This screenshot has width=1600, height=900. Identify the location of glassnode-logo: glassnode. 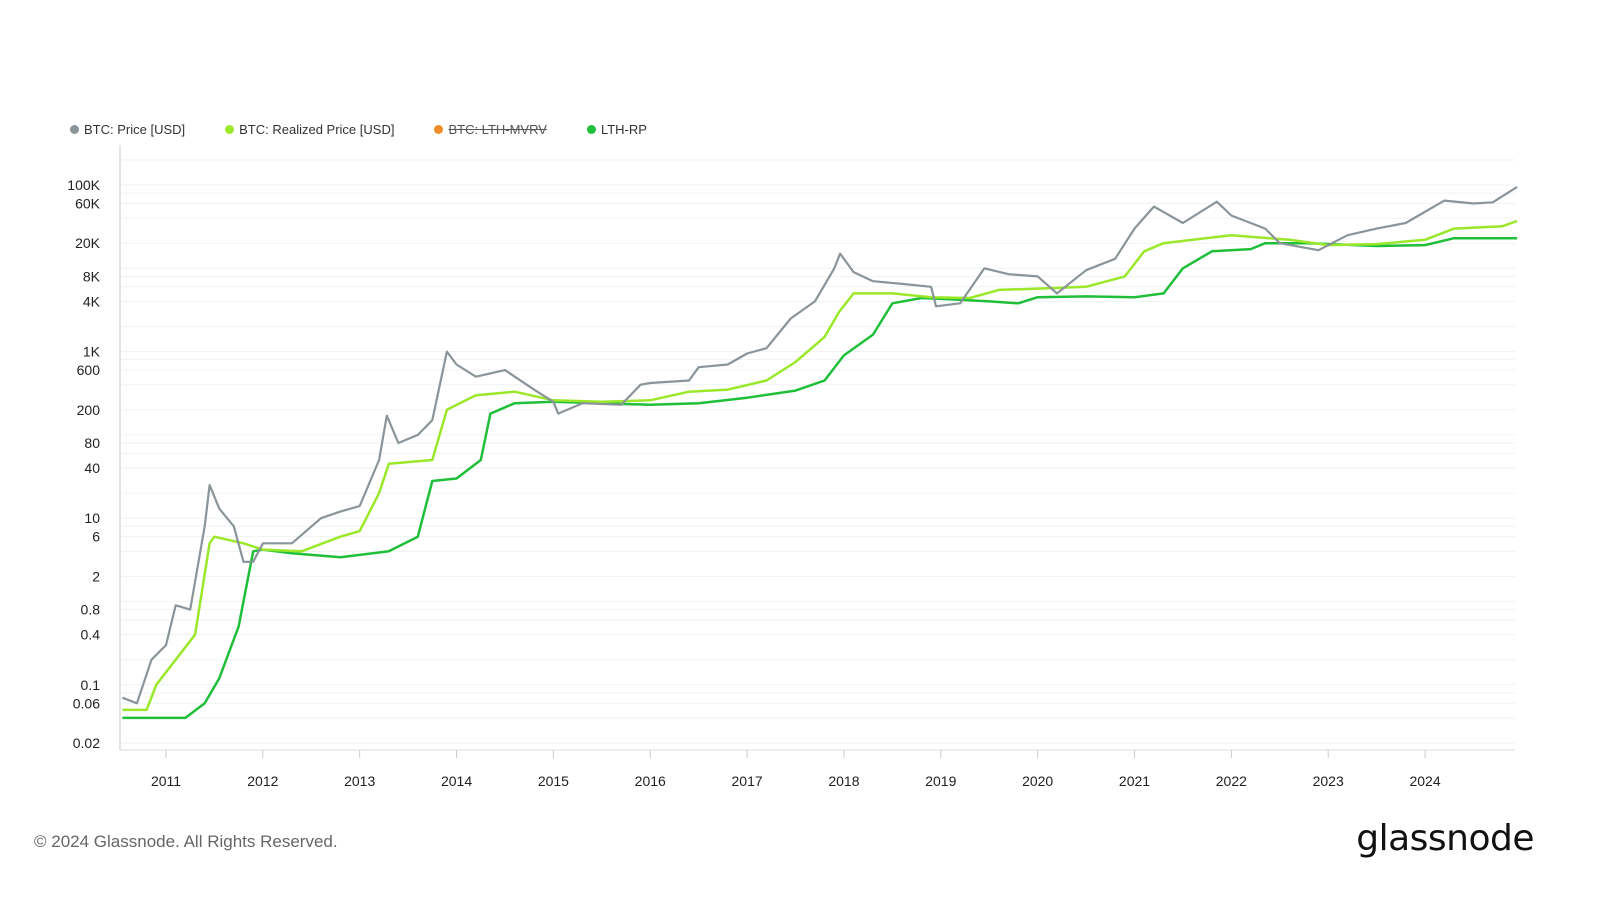
(1445, 838).